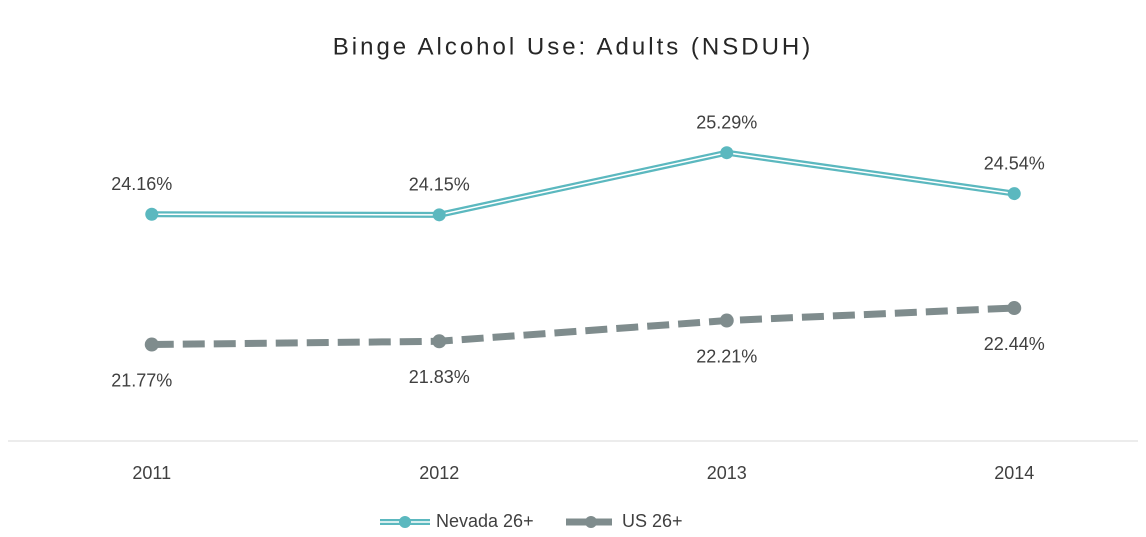  Describe the element at coordinates (727, 473) in the screenshot. I see `x-tick-label: 2013` at that location.